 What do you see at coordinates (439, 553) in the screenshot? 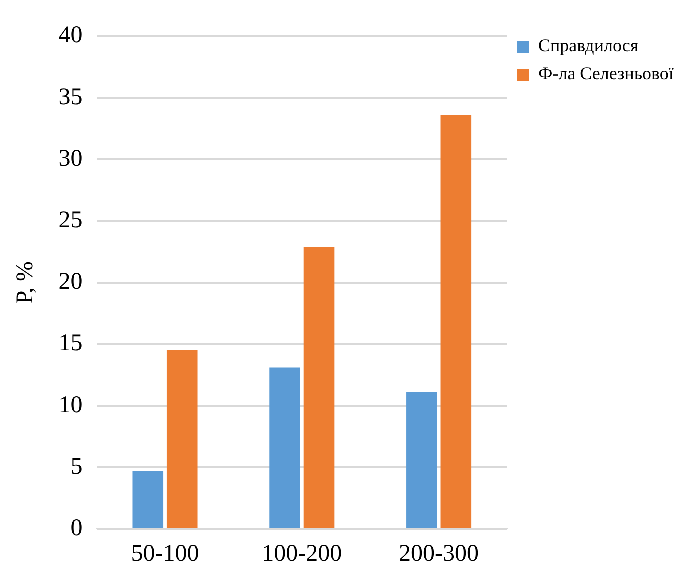
I see `x-tick-label: 200-300` at bounding box center [439, 553].